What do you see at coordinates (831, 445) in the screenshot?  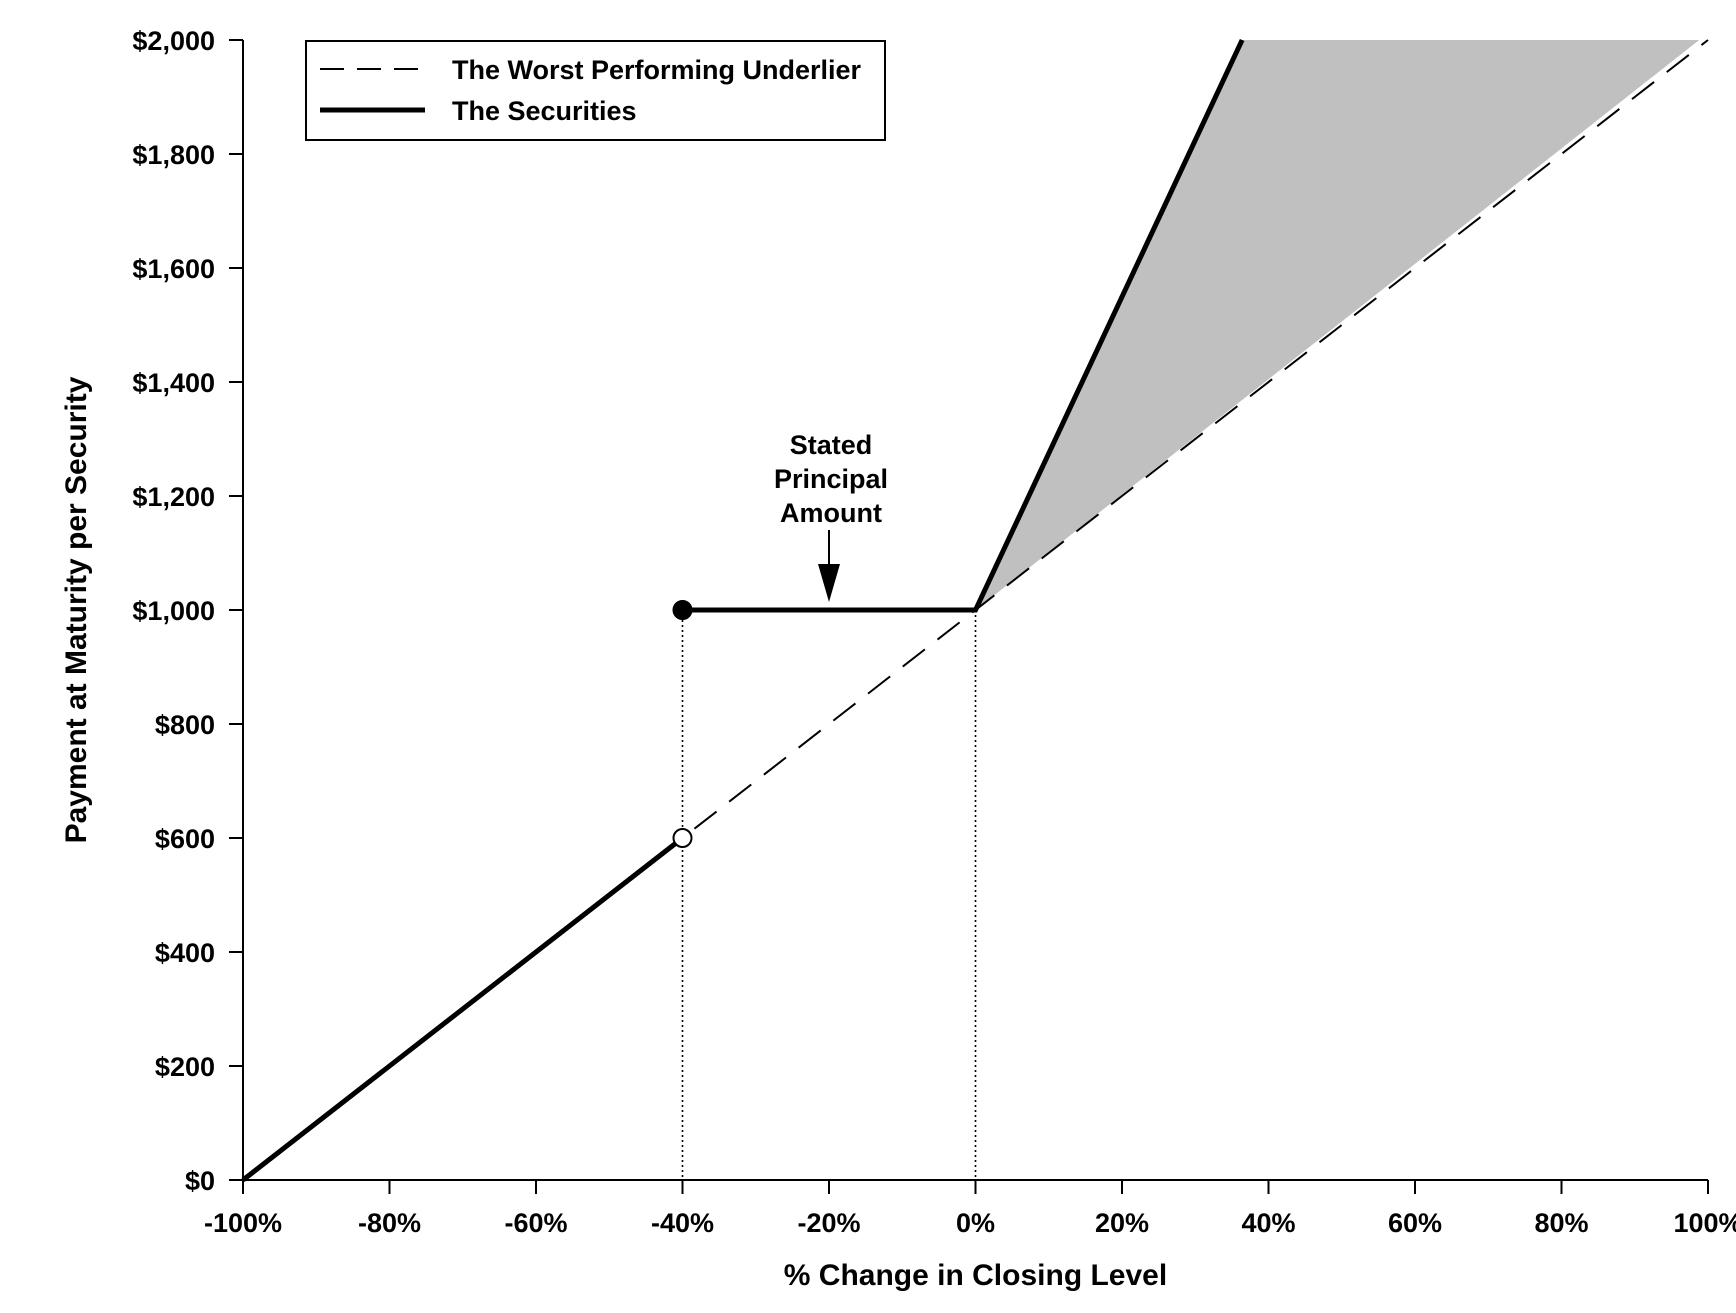 I see `annotation-text-line: Stated` at bounding box center [831, 445].